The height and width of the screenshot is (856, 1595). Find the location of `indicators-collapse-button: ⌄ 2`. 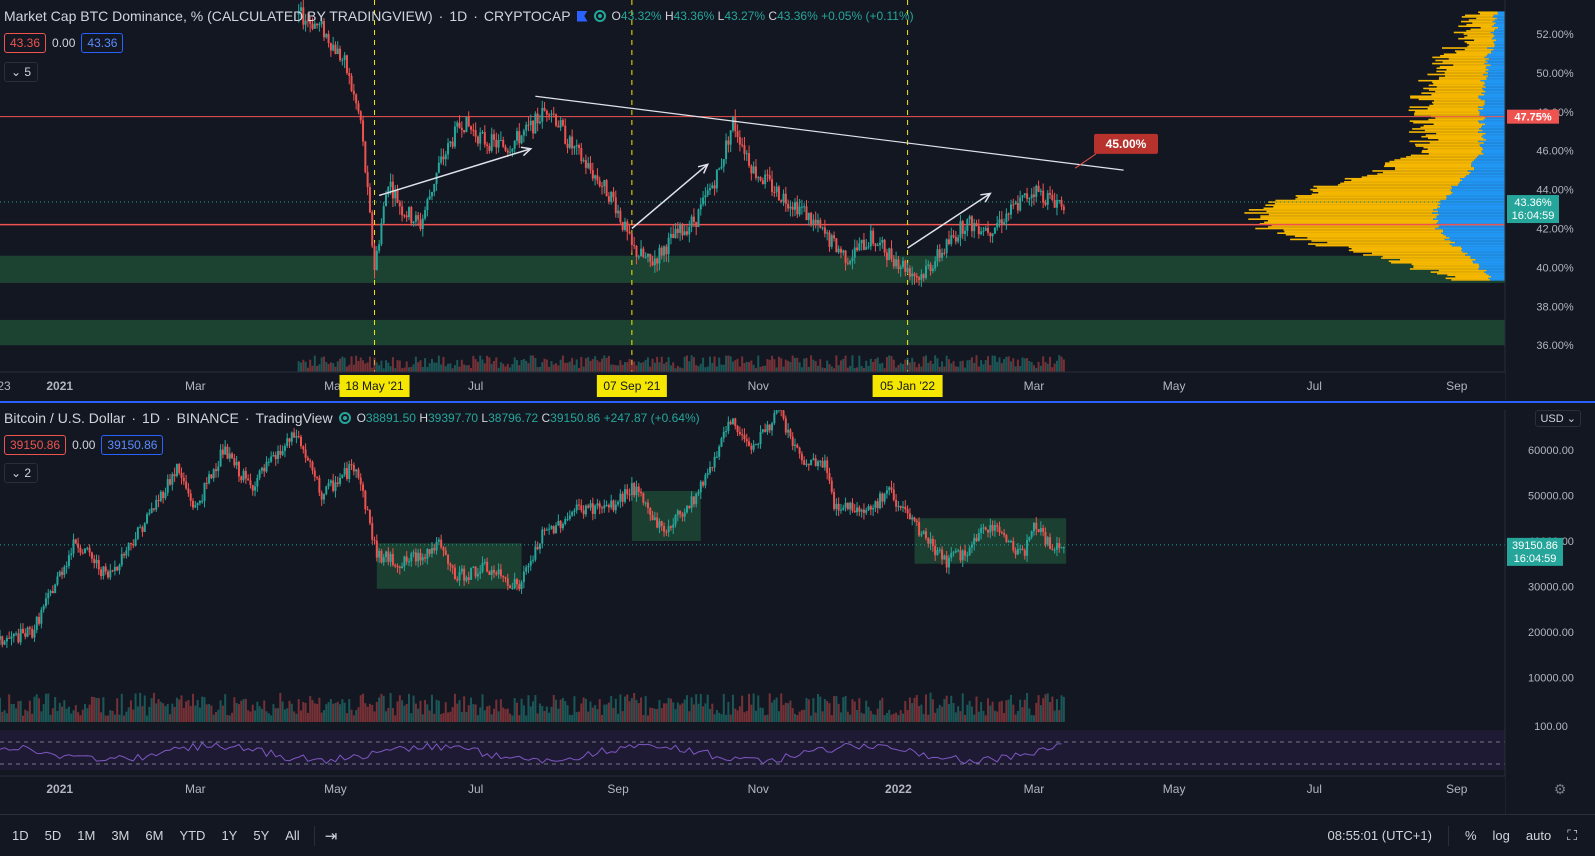

indicators-collapse-button: ⌄ 2 is located at coordinates (21, 473).